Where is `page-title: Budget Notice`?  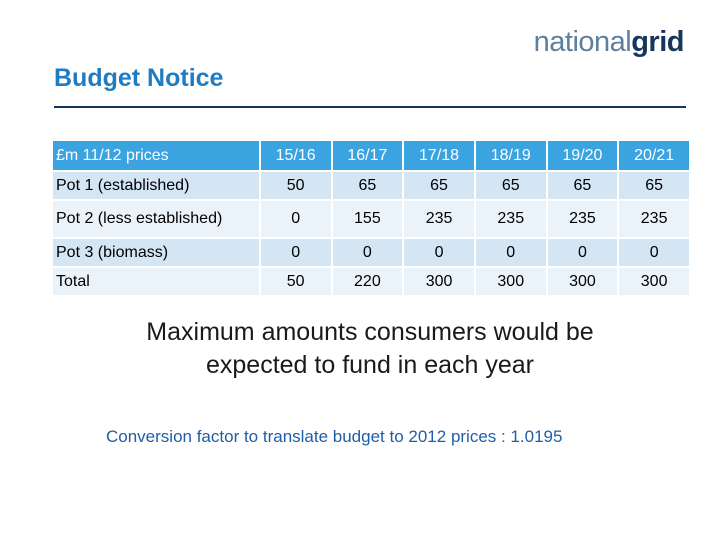
page-title: Budget Notice is located at coordinates (139, 78).